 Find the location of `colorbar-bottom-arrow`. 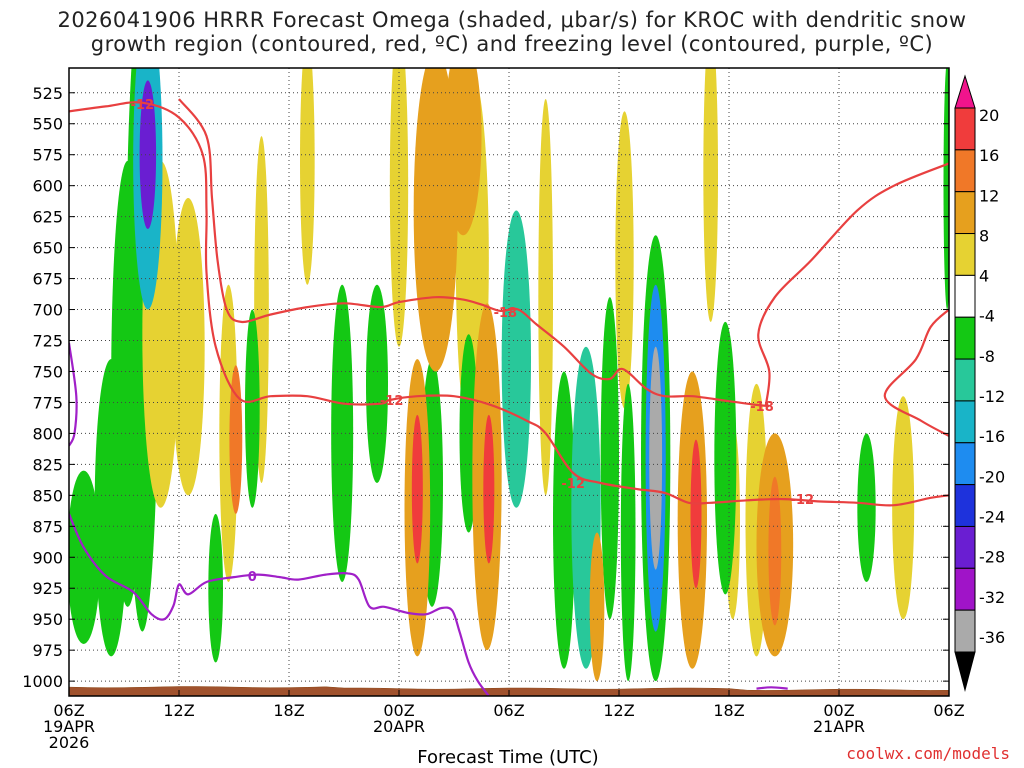

colorbar-bottom-arrow is located at coordinates (965, 671).